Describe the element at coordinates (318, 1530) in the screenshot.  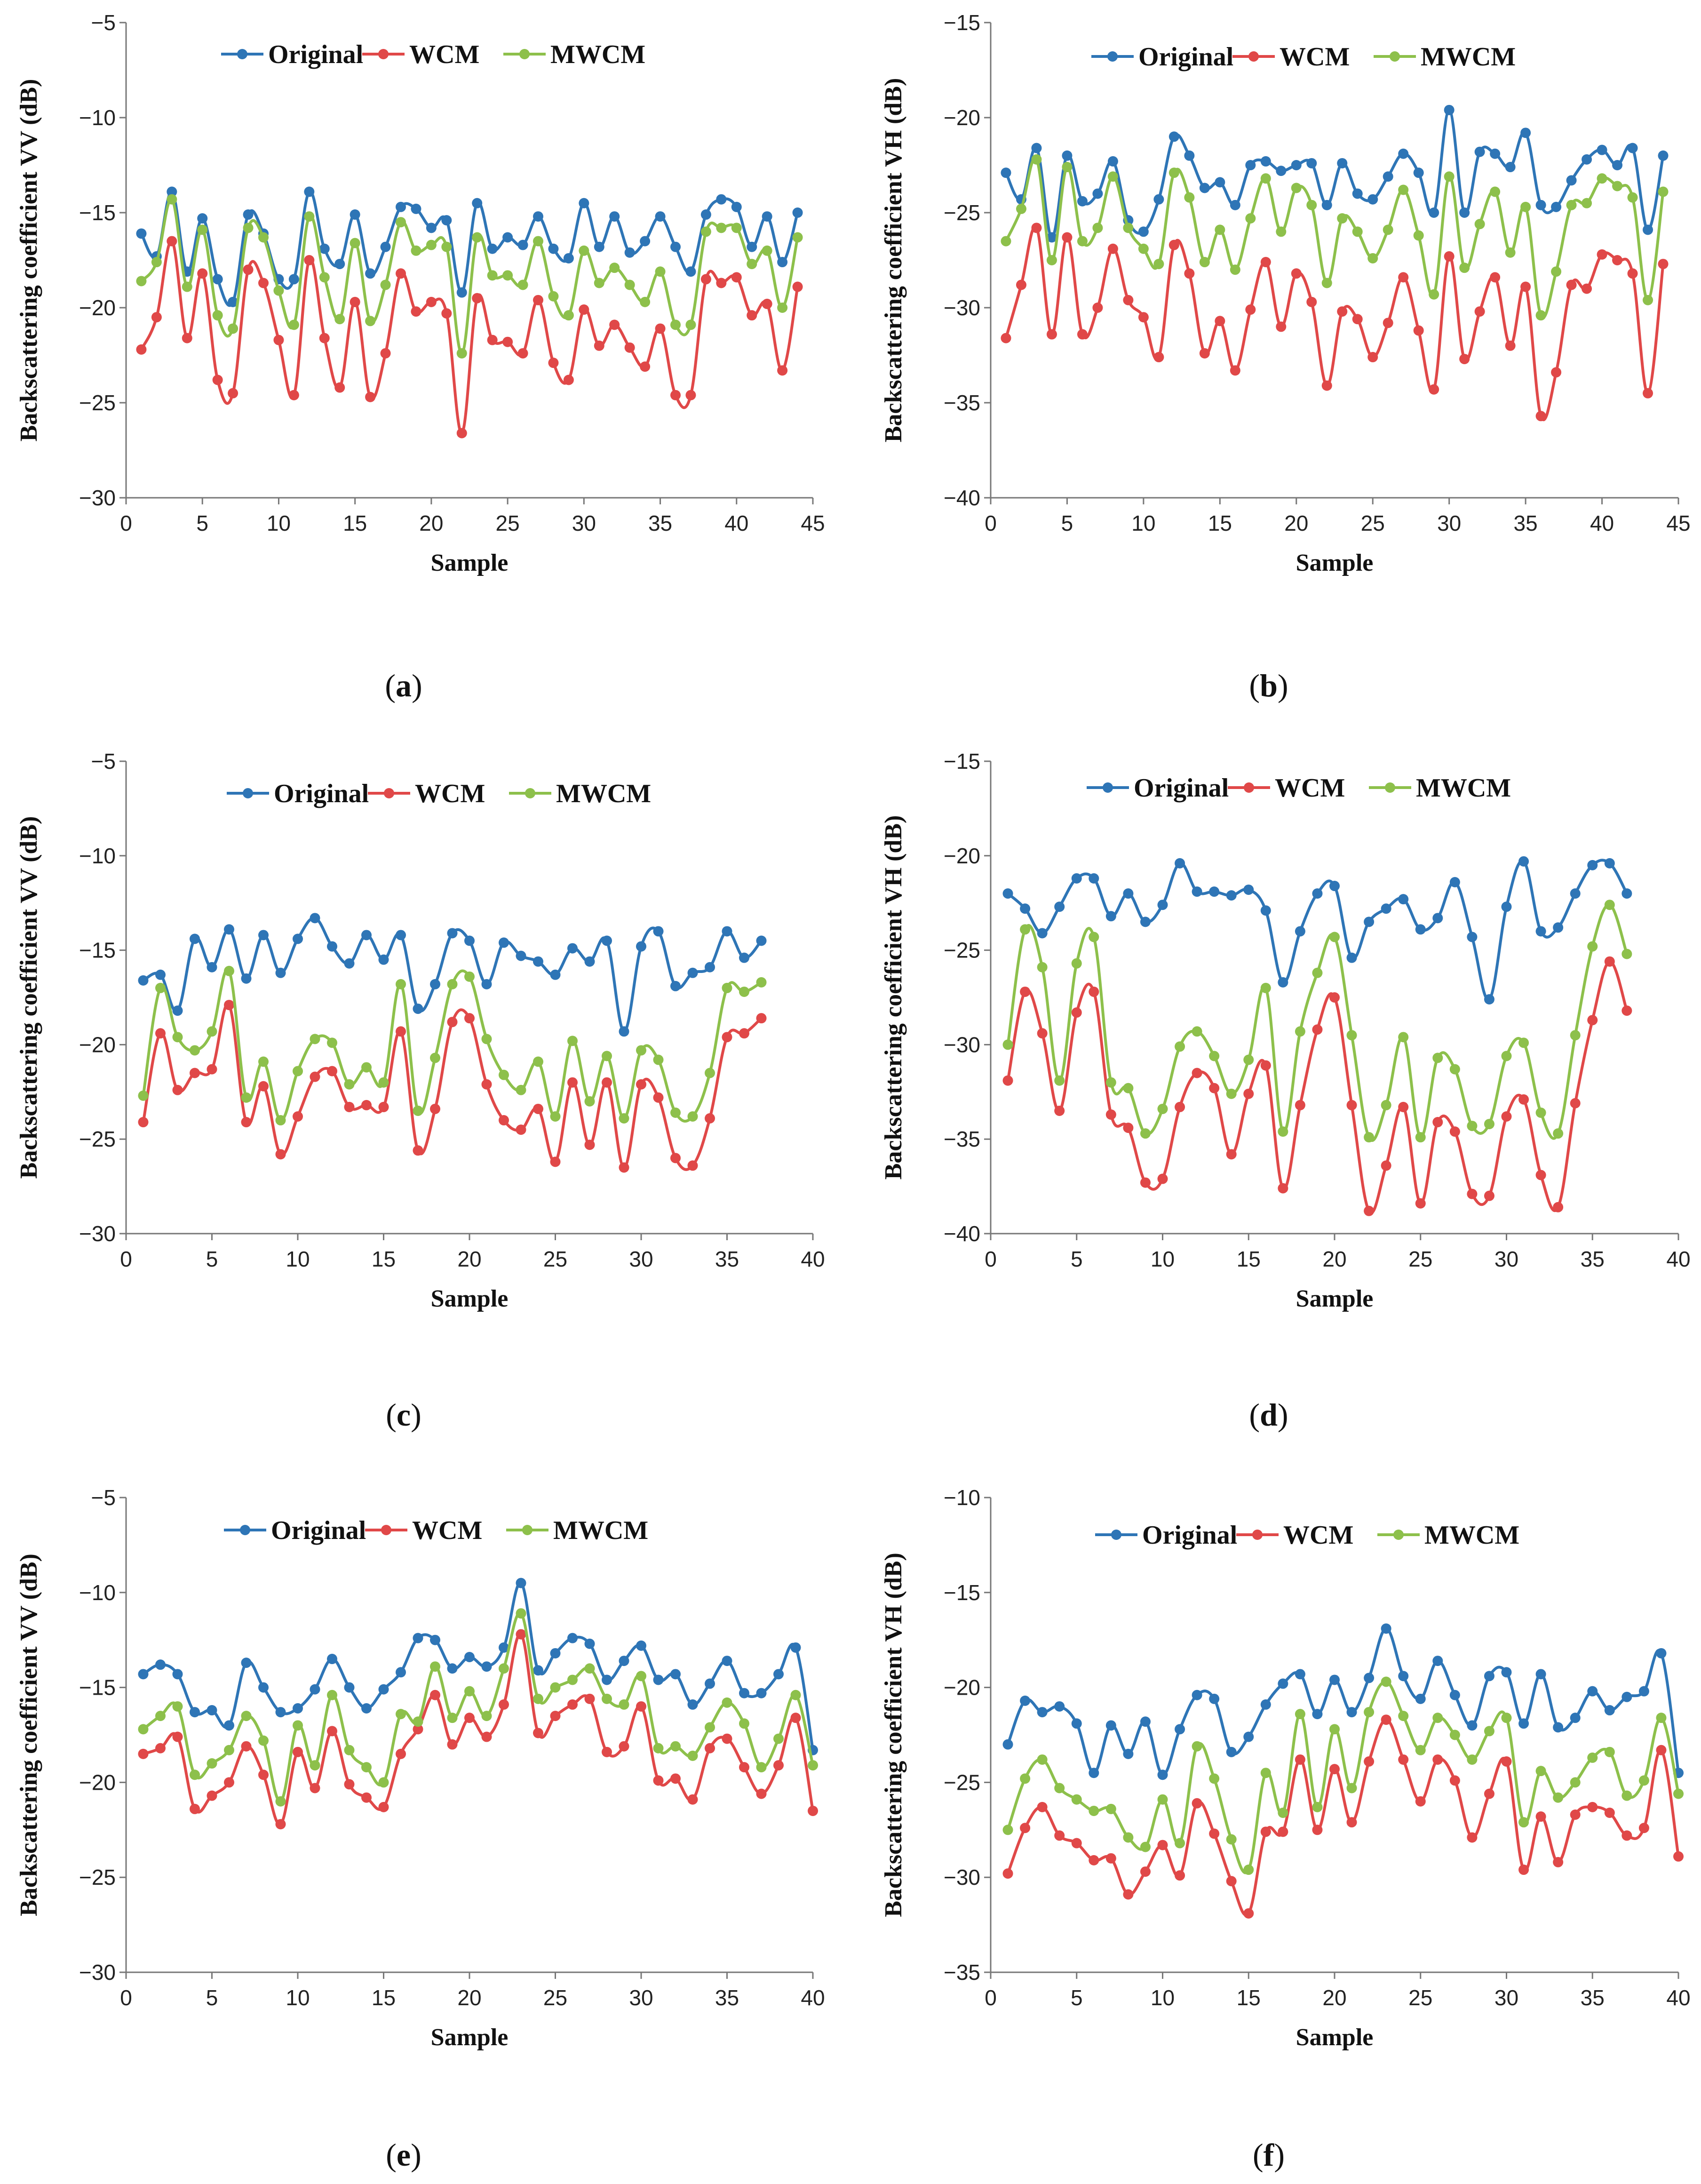
I see `legend-entry-original: Original` at that location.